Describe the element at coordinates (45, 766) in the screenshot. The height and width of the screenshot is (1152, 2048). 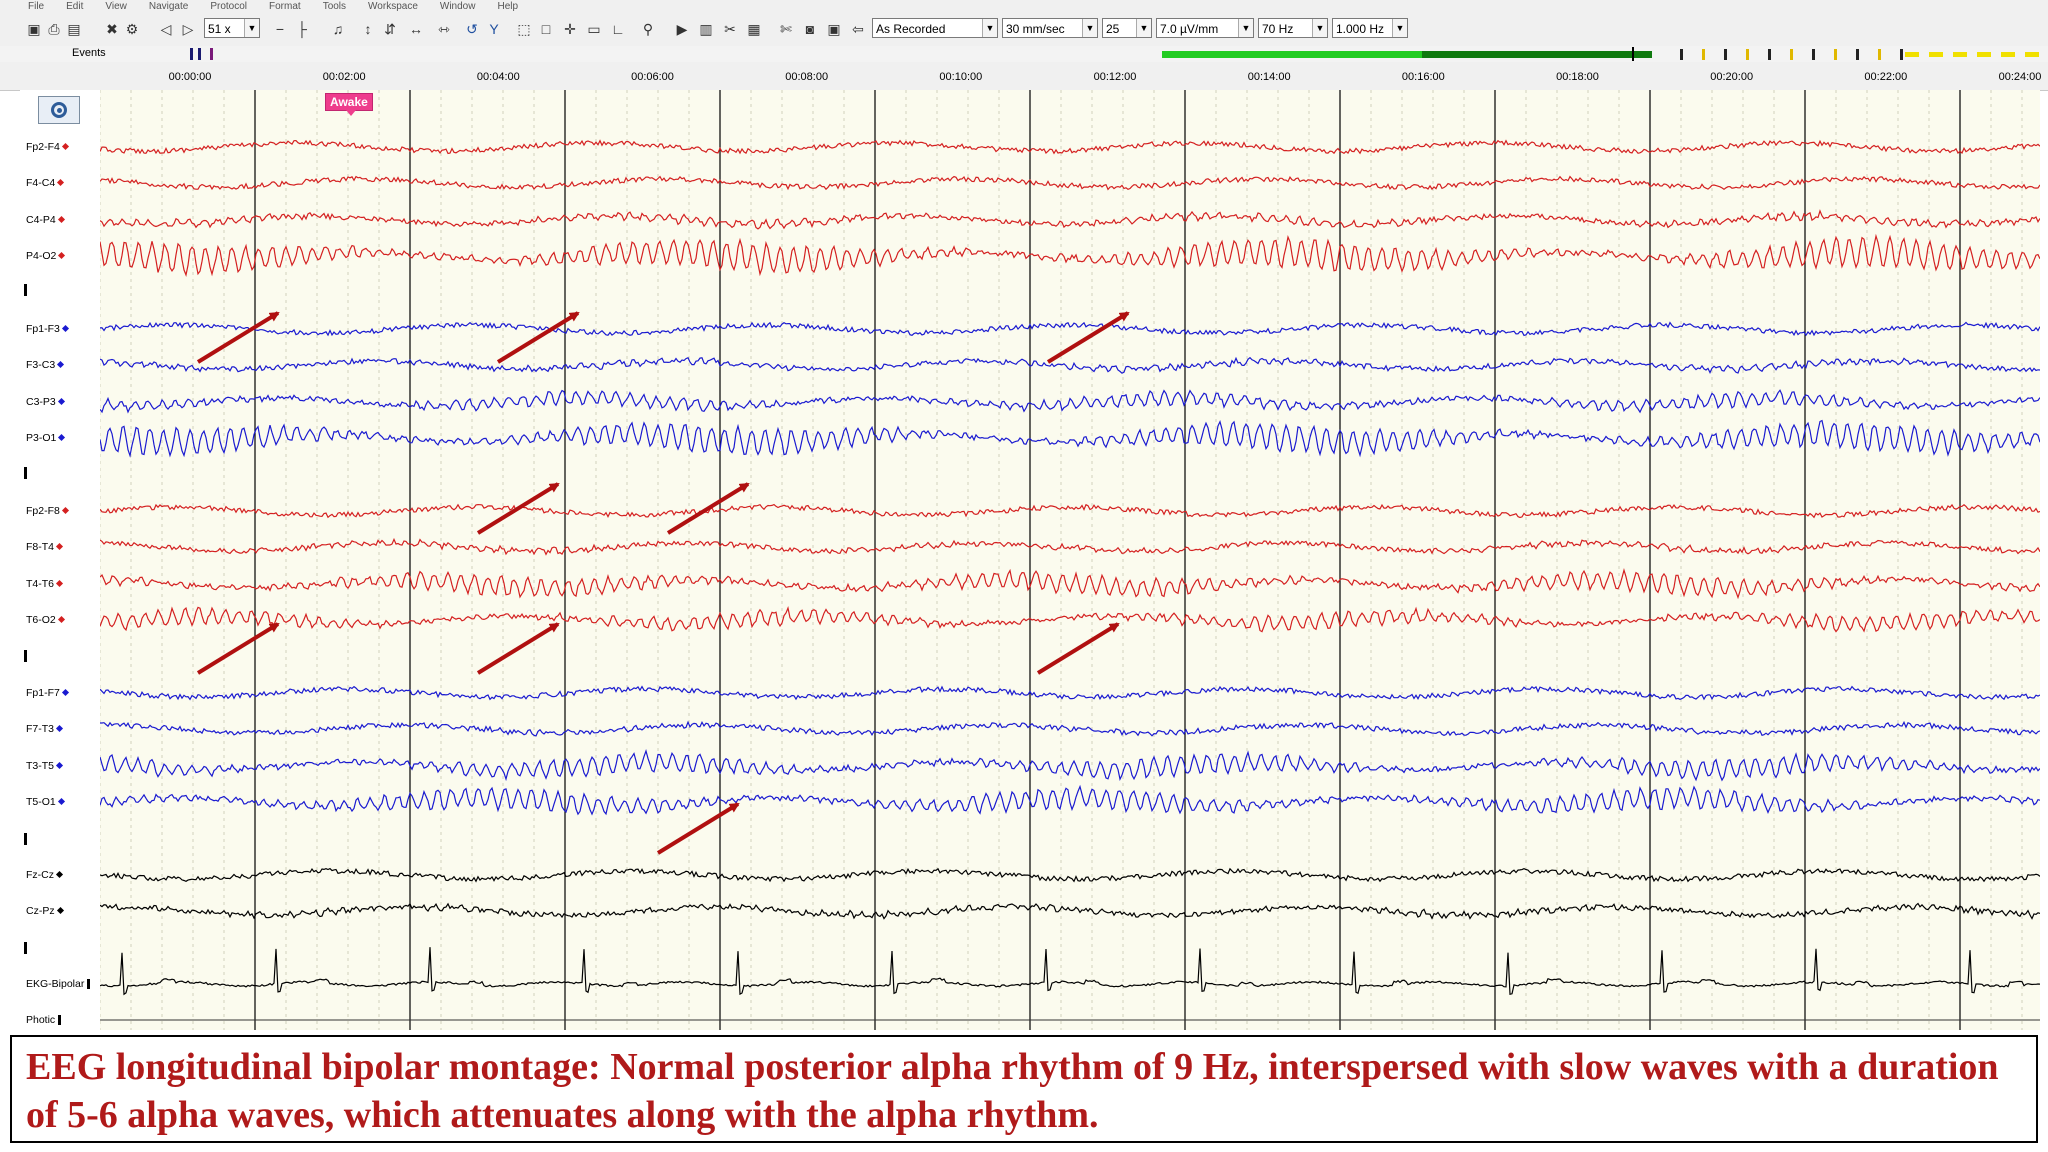
I see `channel-label: T3-T5` at that location.